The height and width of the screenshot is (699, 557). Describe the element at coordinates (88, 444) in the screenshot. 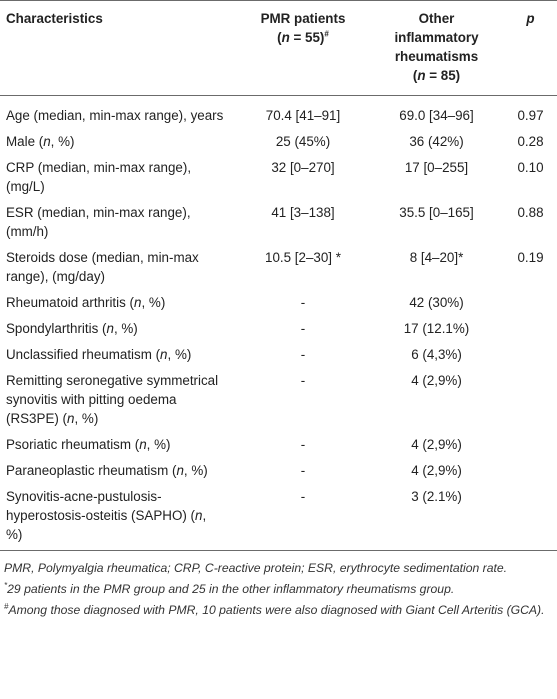

I see `row-label: Psoriatic rheumatism (n, %)` at that location.